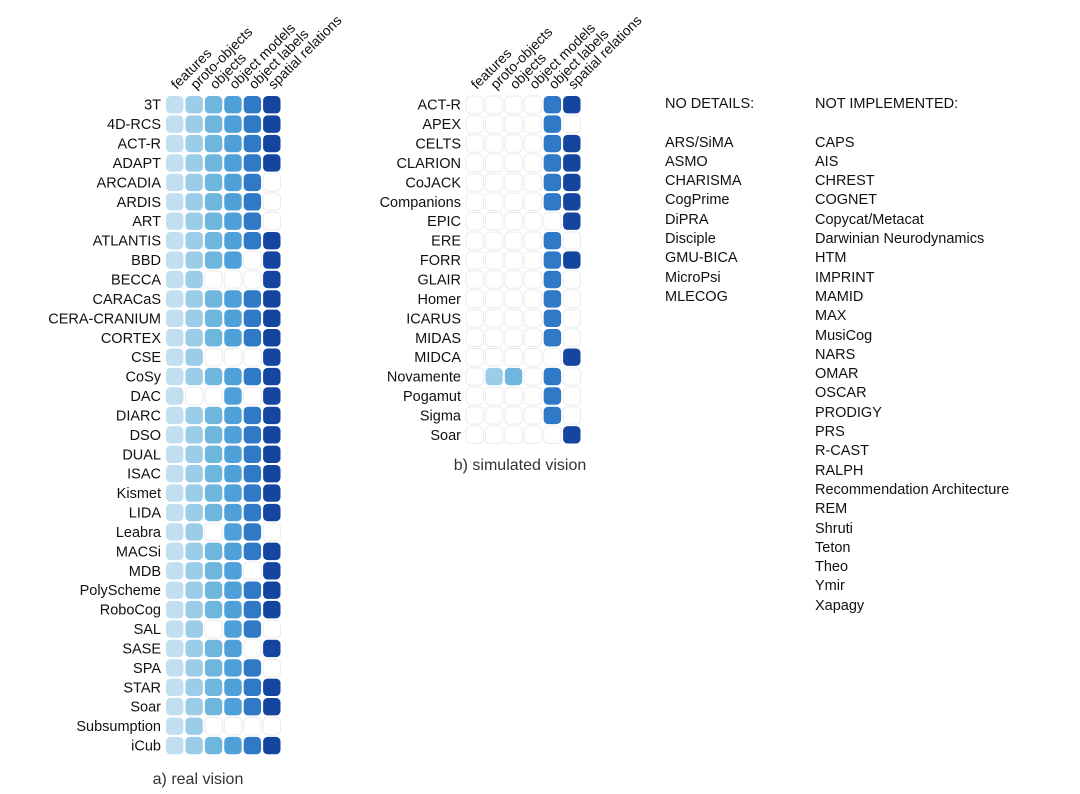  What do you see at coordinates (835, 354) in the screenshot?
I see `list-item: NARS` at bounding box center [835, 354].